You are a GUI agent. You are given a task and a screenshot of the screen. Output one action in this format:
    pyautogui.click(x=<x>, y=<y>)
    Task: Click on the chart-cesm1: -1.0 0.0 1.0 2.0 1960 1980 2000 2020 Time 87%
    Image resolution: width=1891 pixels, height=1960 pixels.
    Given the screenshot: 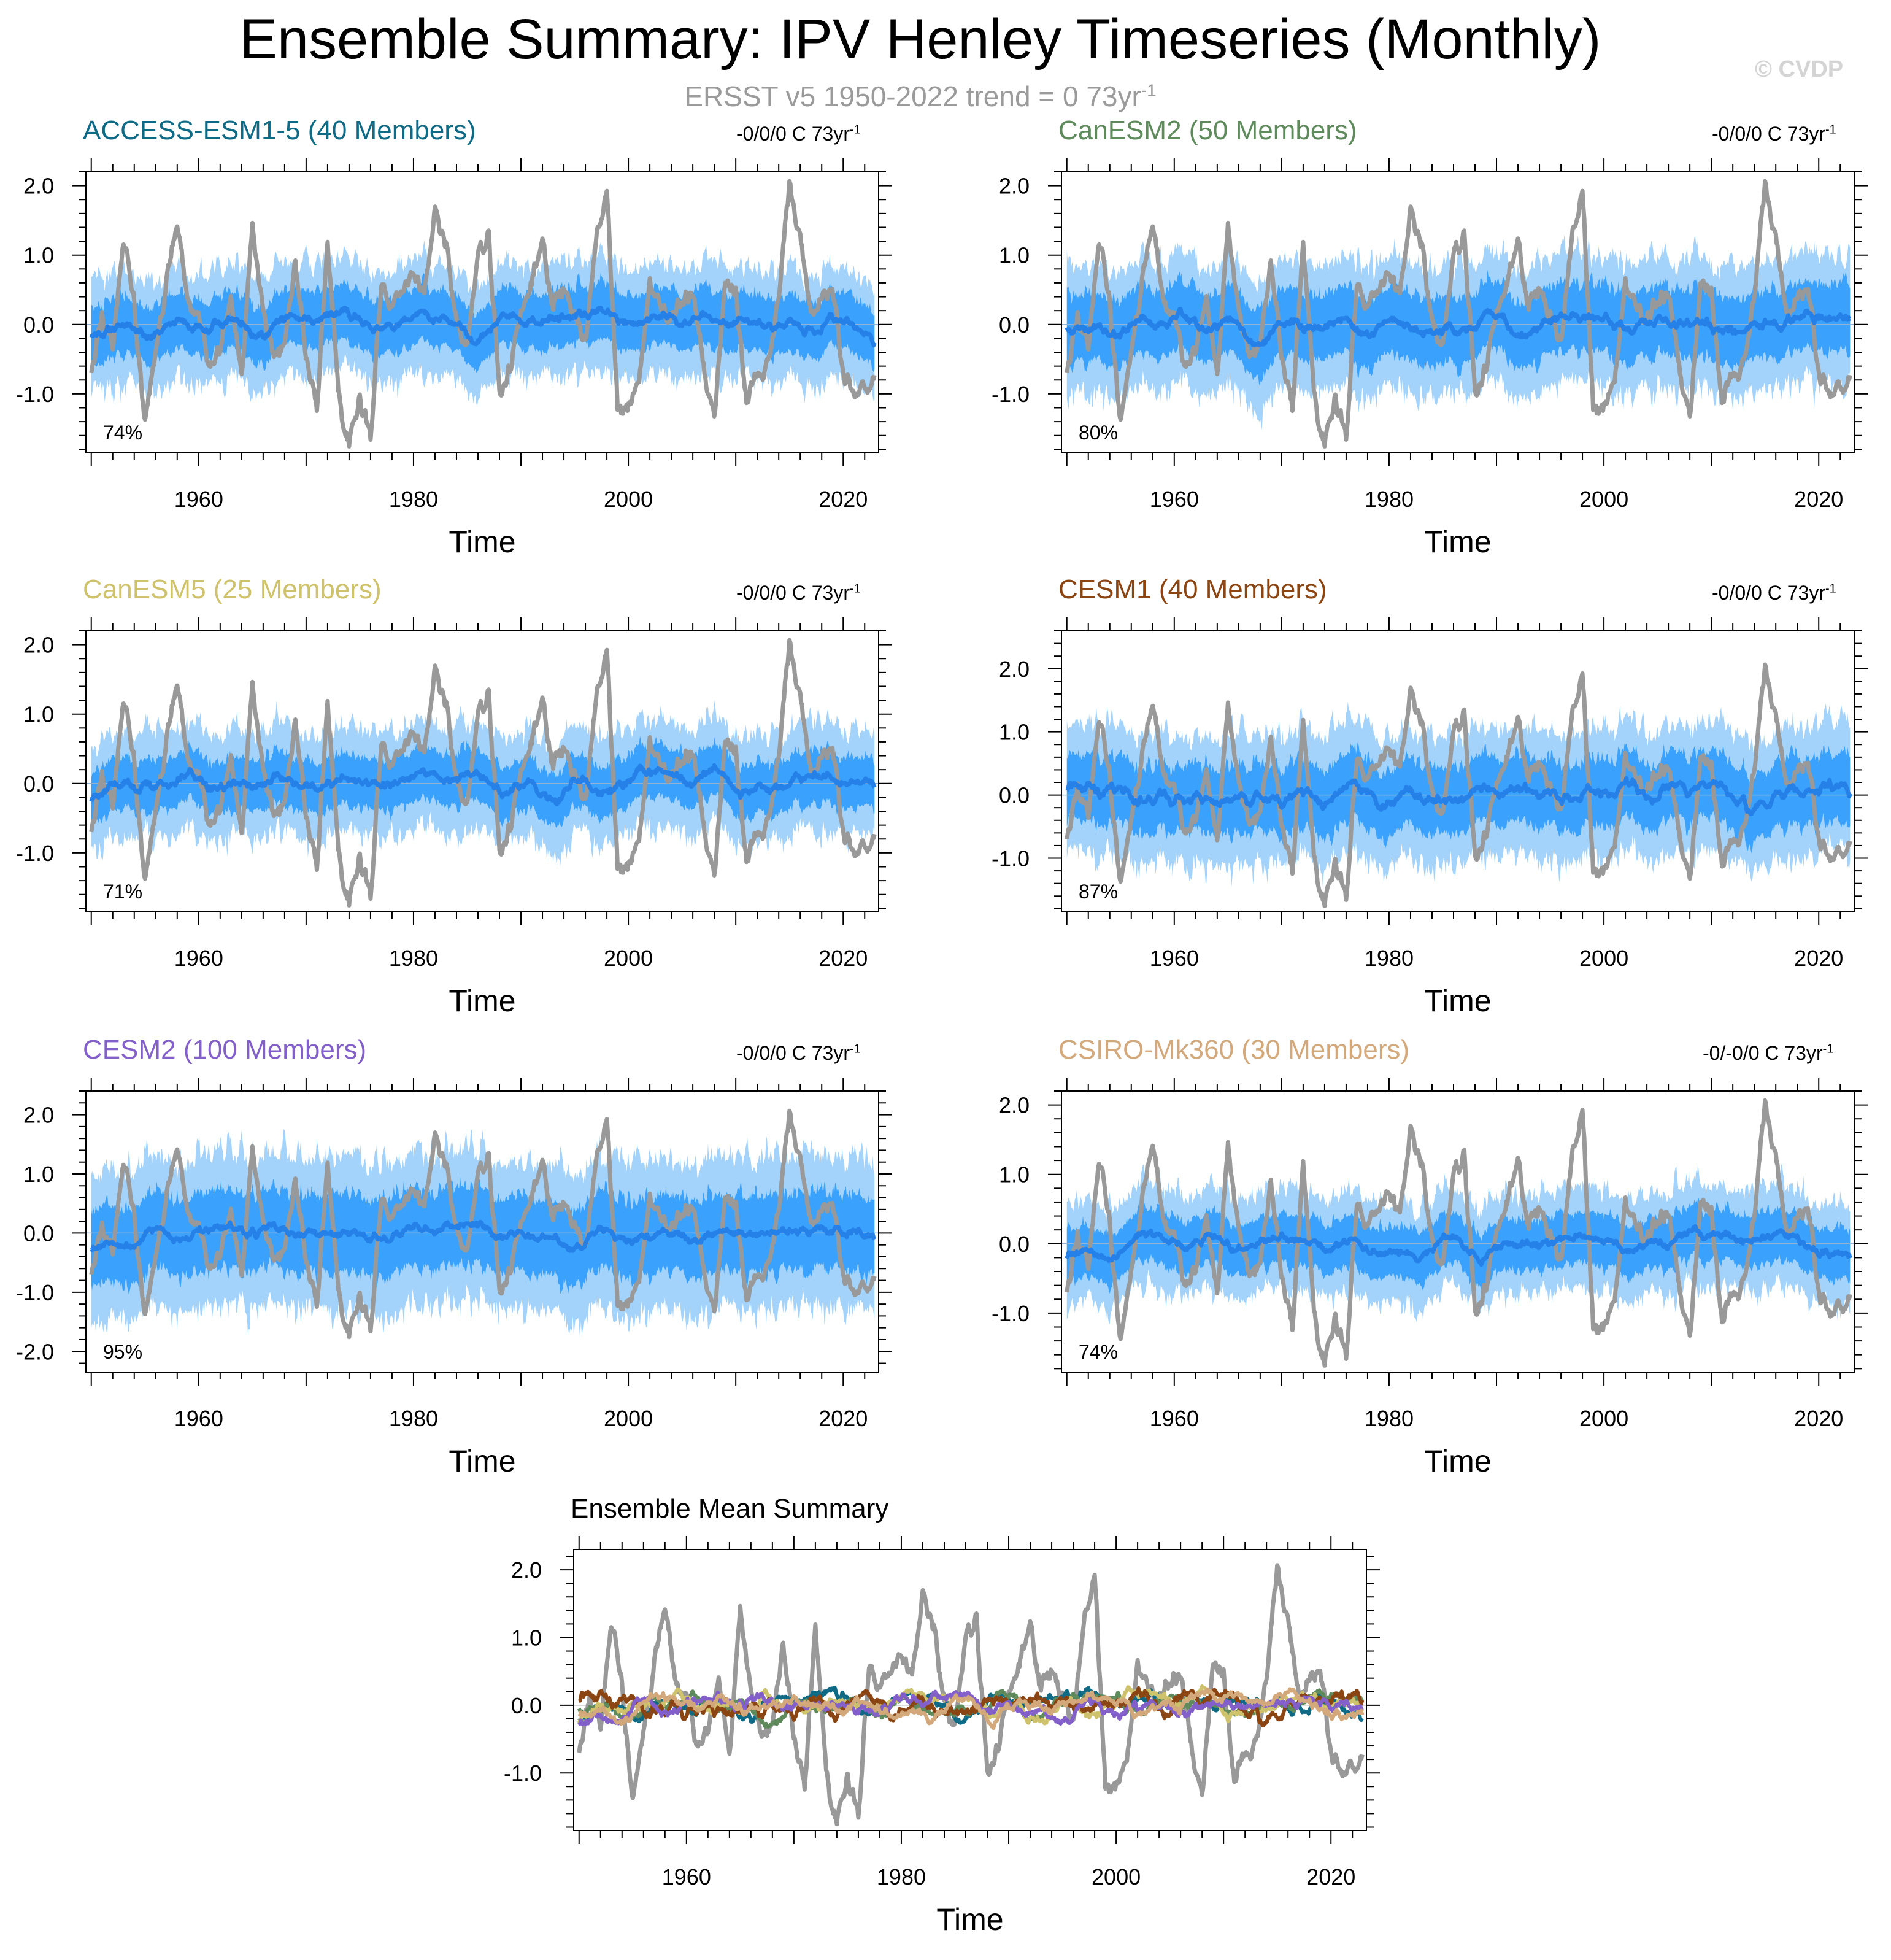 What is the action you would take?
    pyautogui.click(x=1430, y=817)
    